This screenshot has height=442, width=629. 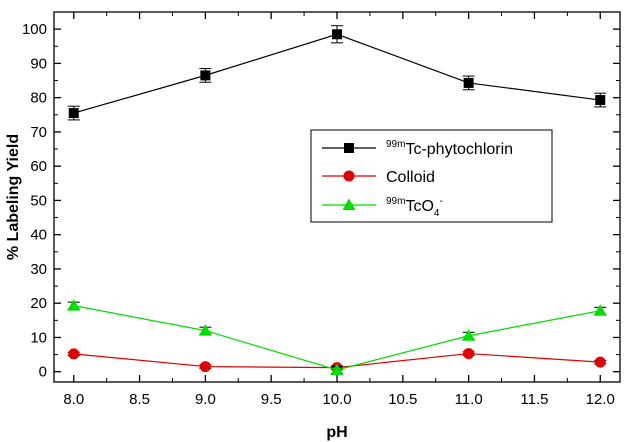 I want to click on legend-item-tco4: 99mTcO4-, so click(x=382, y=207).